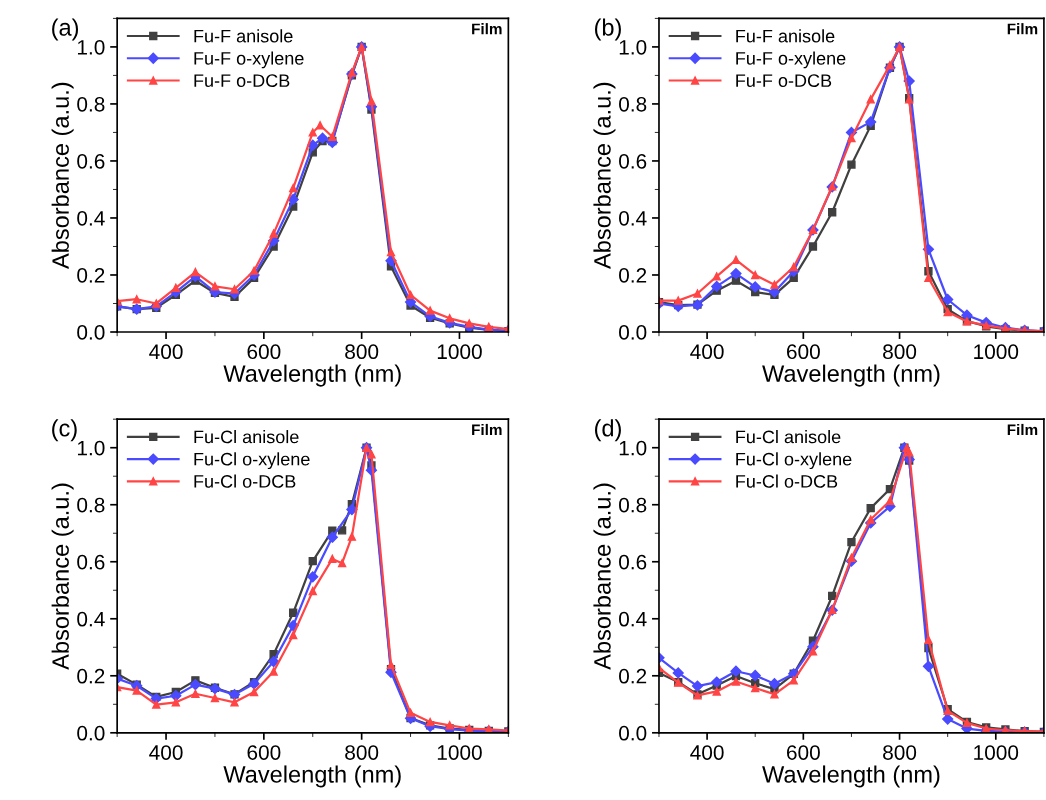  I want to click on text: (b), so click(608, 29).